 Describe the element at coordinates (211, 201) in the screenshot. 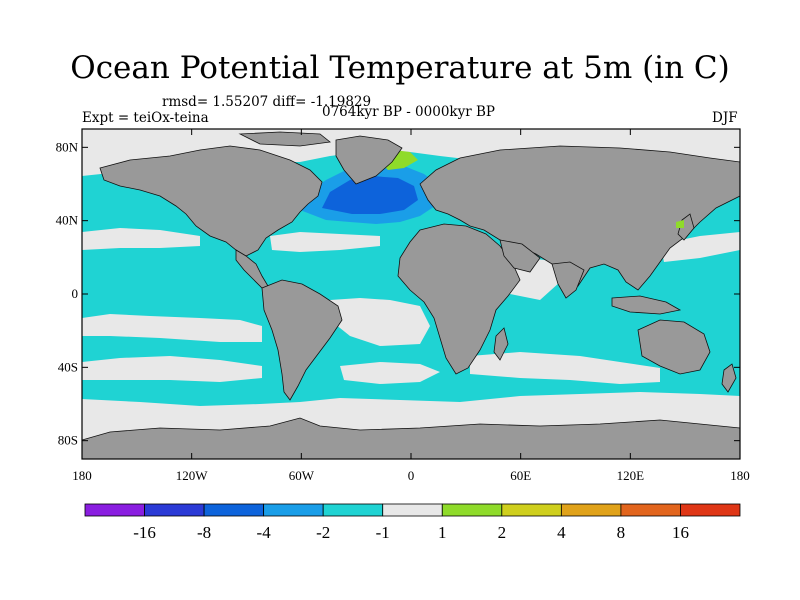

I see `land-north-america` at that location.